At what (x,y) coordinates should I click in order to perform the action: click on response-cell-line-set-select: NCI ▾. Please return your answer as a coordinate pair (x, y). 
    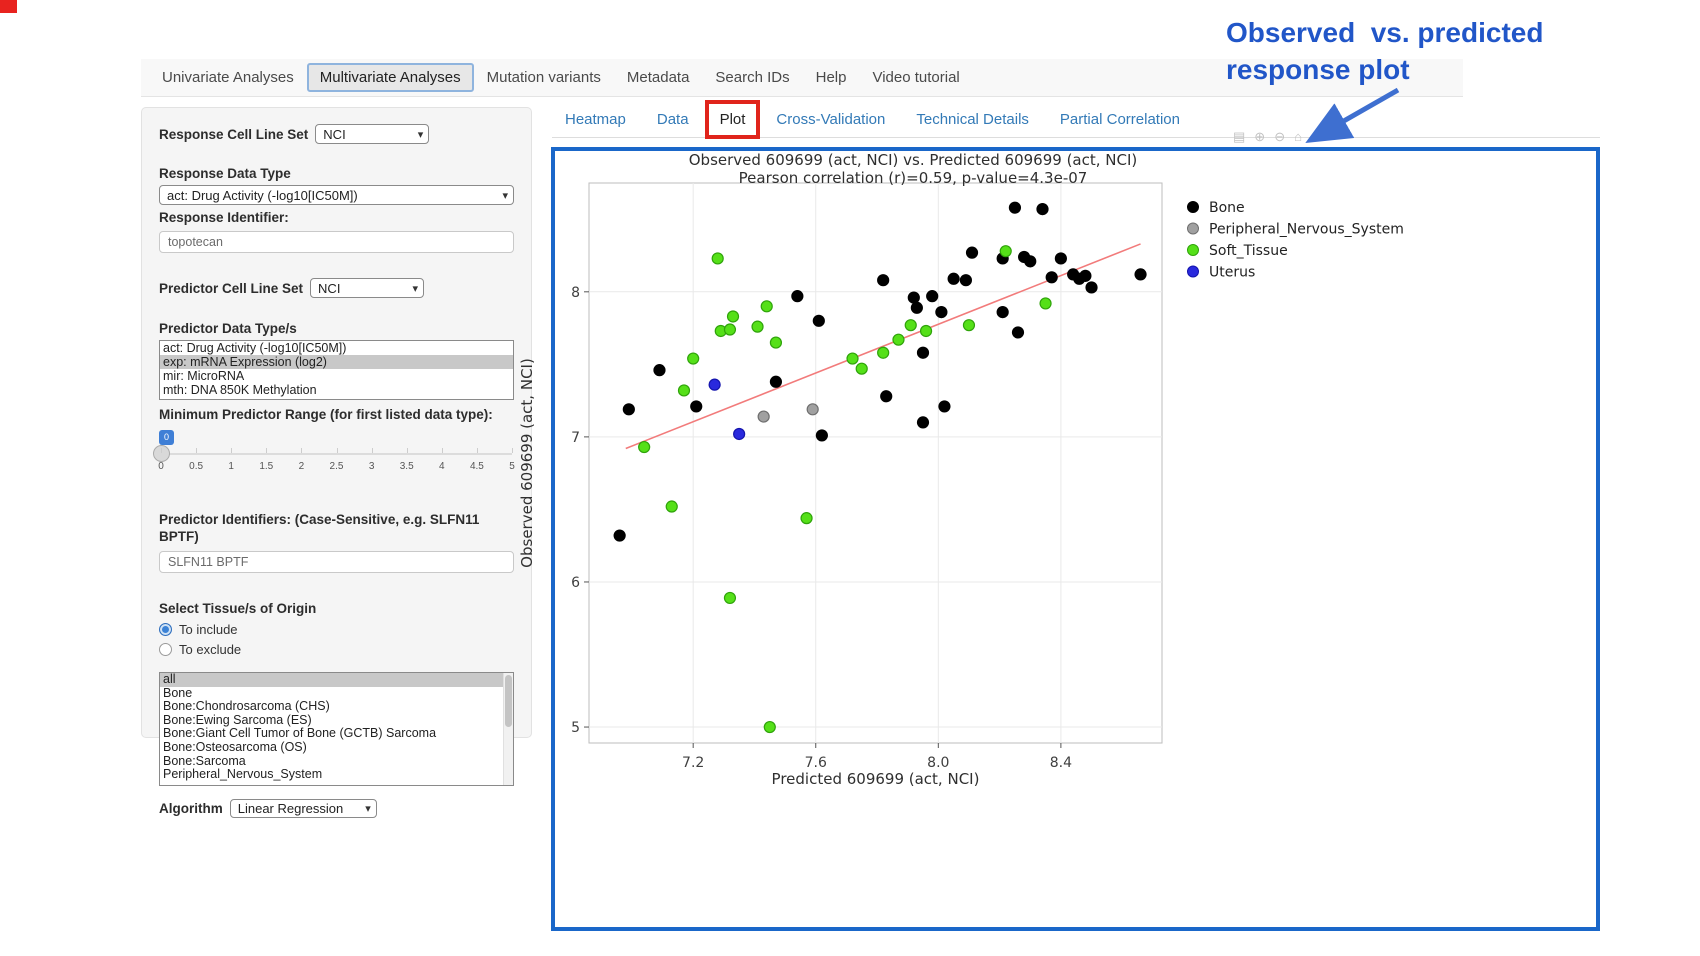
    Looking at the image, I should click on (372, 134).